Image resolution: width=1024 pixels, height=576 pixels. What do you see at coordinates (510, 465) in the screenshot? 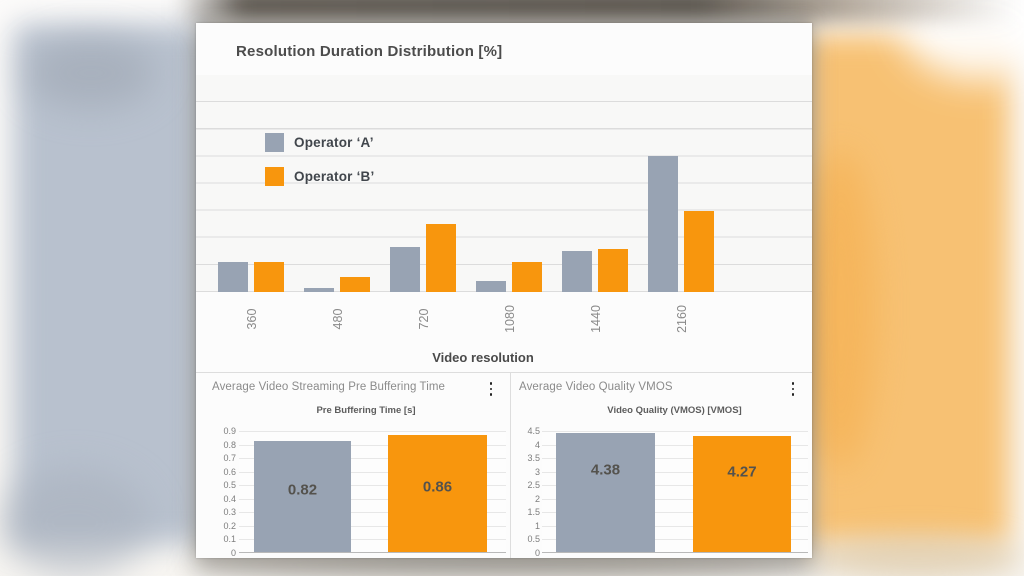
I see `vertical-divider` at bounding box center [510, 465].